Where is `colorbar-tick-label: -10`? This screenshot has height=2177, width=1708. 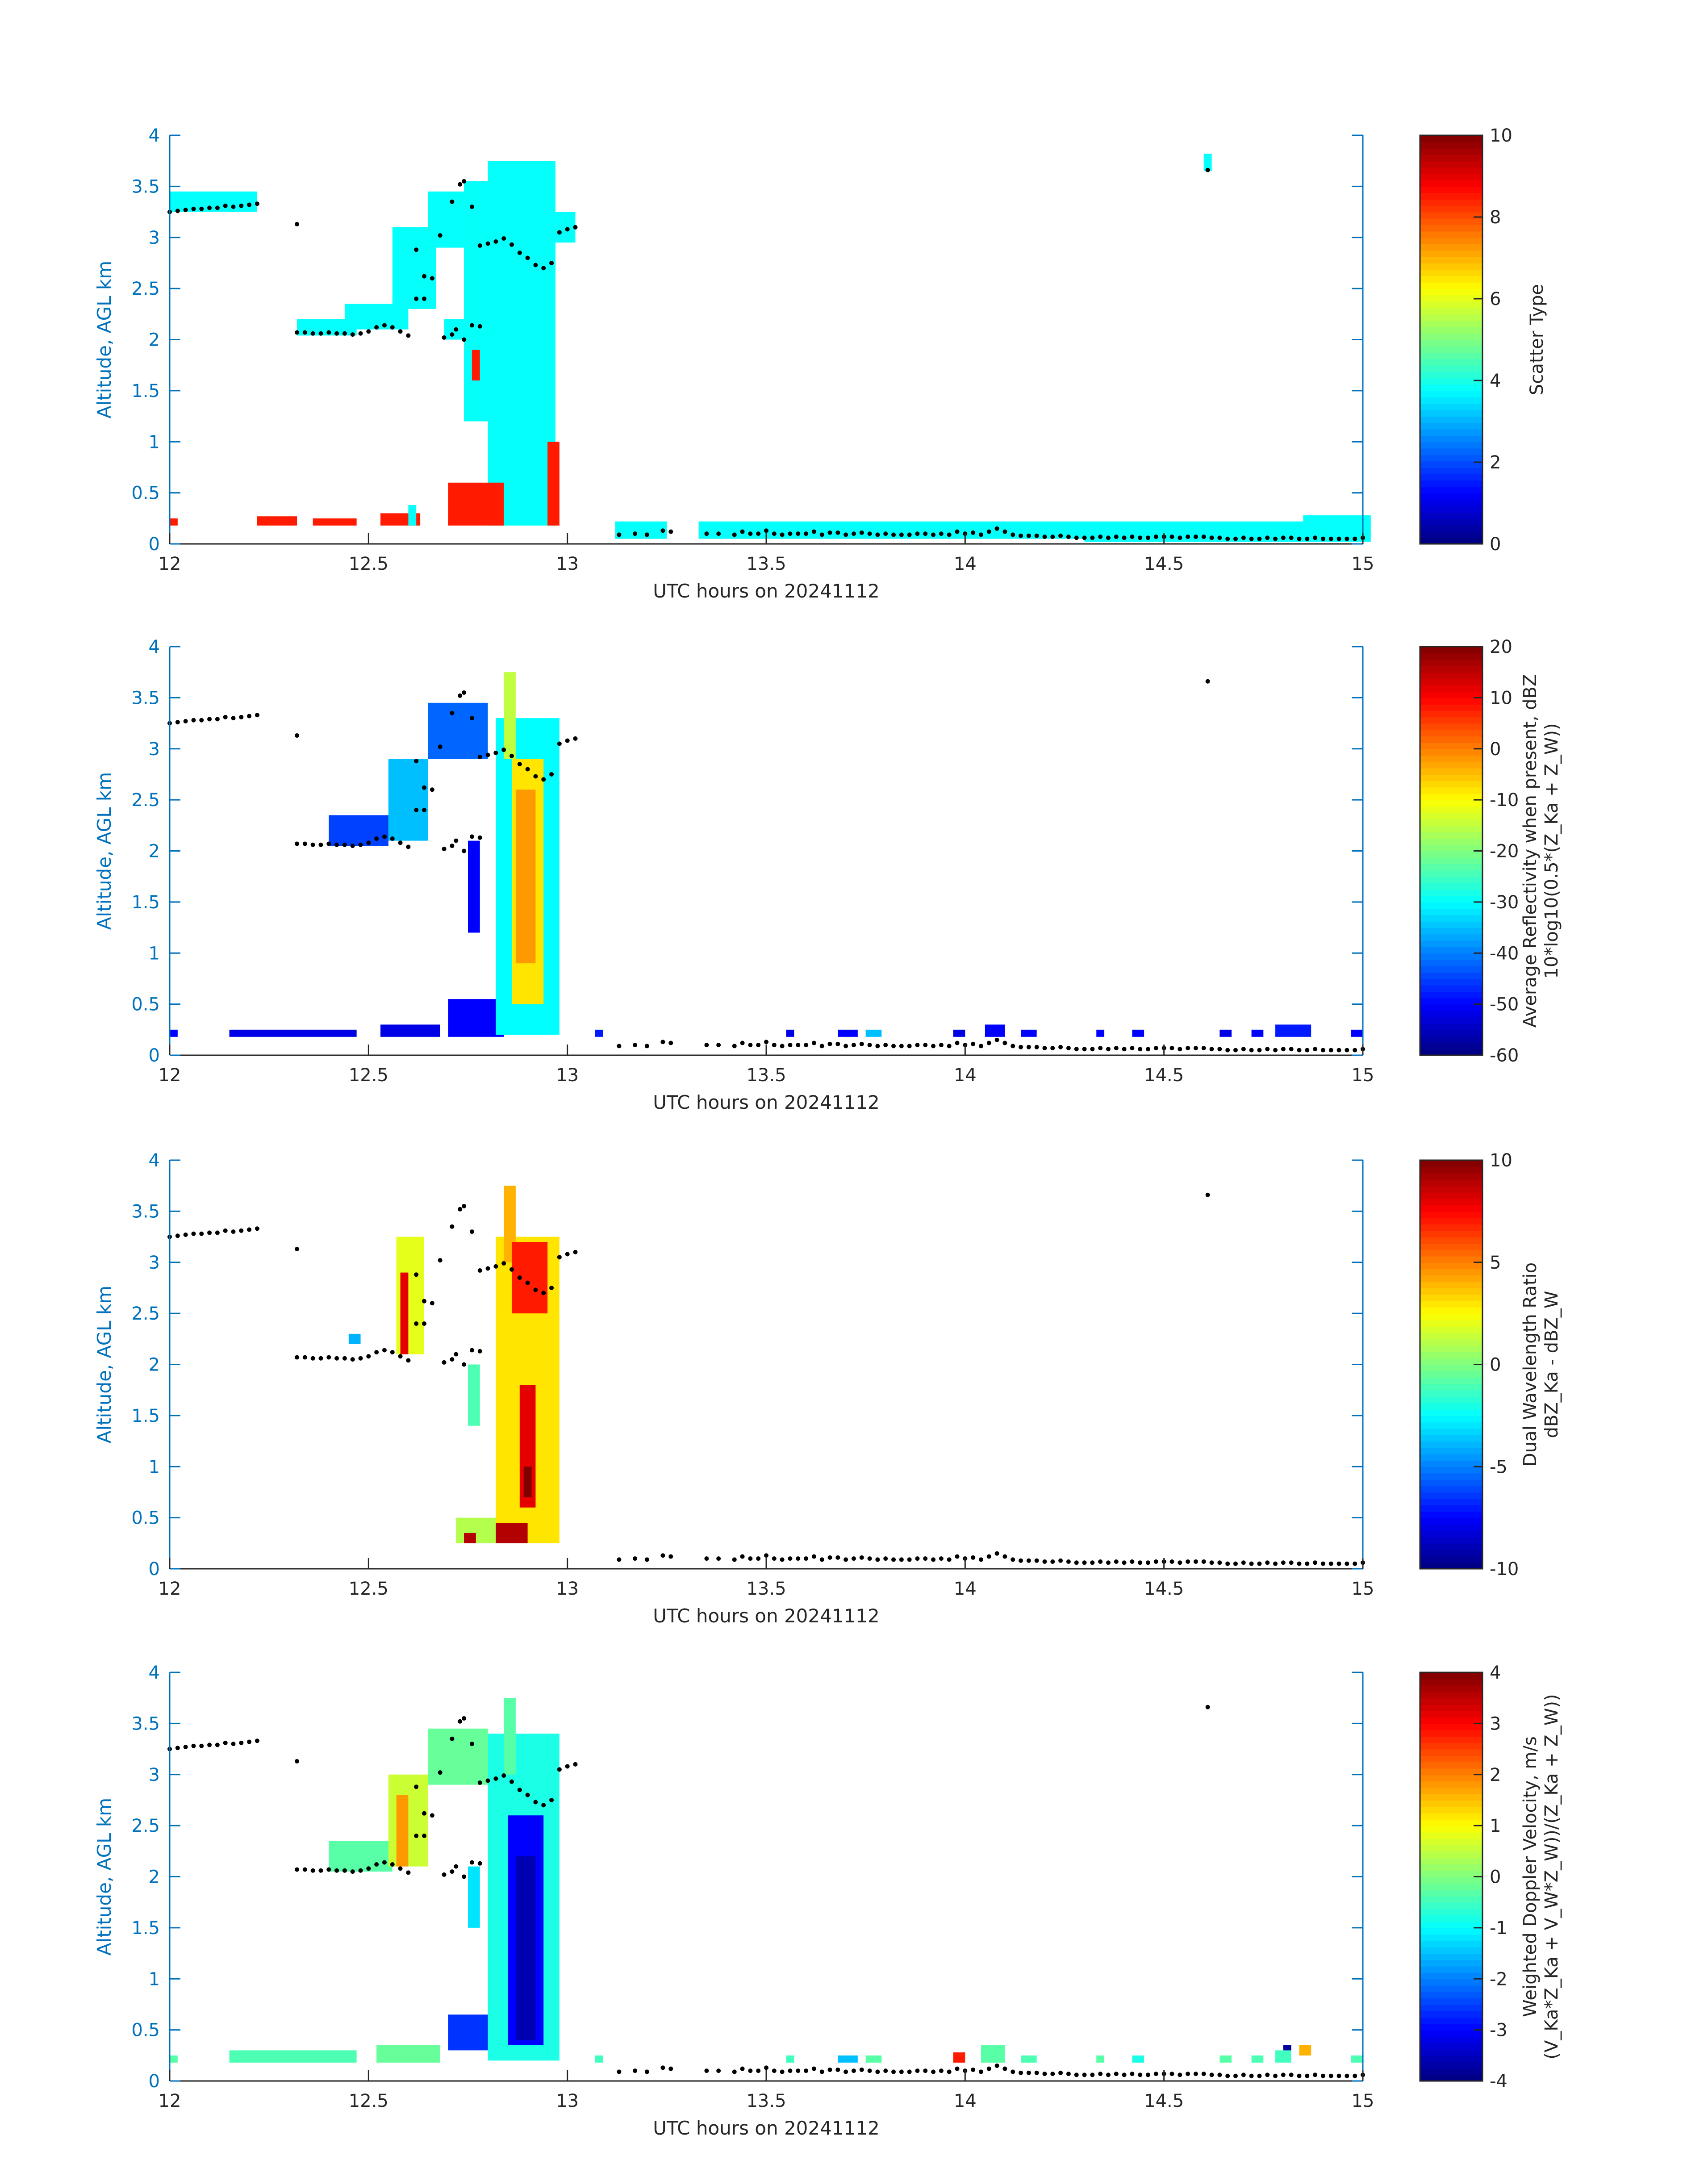 colorbar-tick-label: -10 is located at coordinates (1504, 1569).